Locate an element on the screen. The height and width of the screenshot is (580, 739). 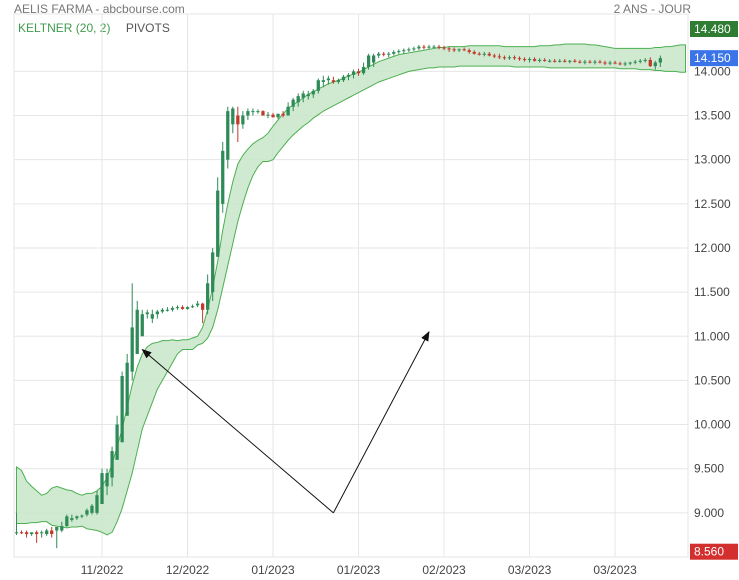
y-tick-label: 11.000 is located at coordinates (712, 336).